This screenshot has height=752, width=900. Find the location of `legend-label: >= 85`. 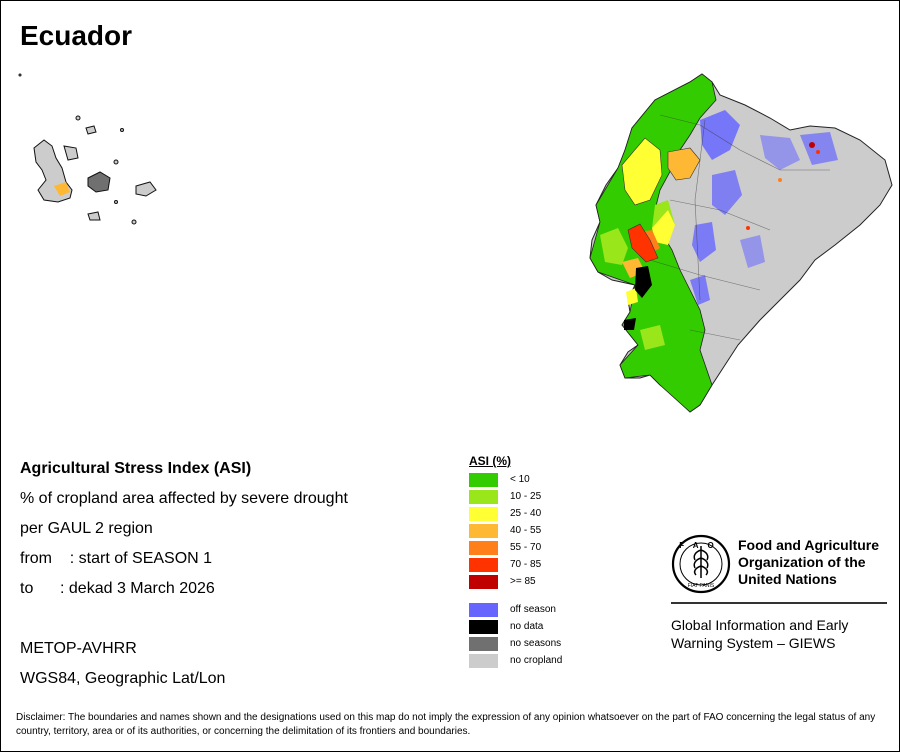

legend-label: >= 85 is located at coordinates (523, 581).